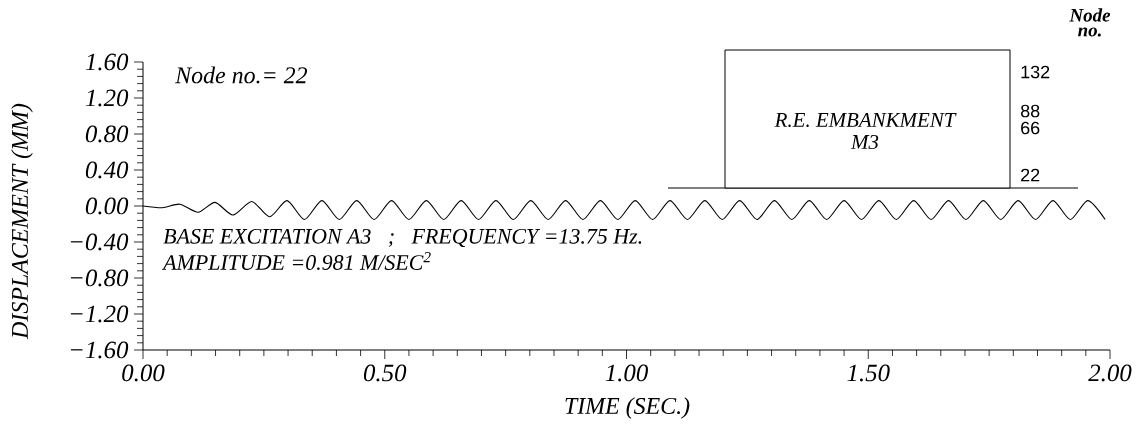 Image resolution: width=1146 pixels, height=427 pixels. What do you see at coordinates (1110, 373) in the screenshot?
I see `x-tick-label: 2.00` at bounding box center [1110, 373].